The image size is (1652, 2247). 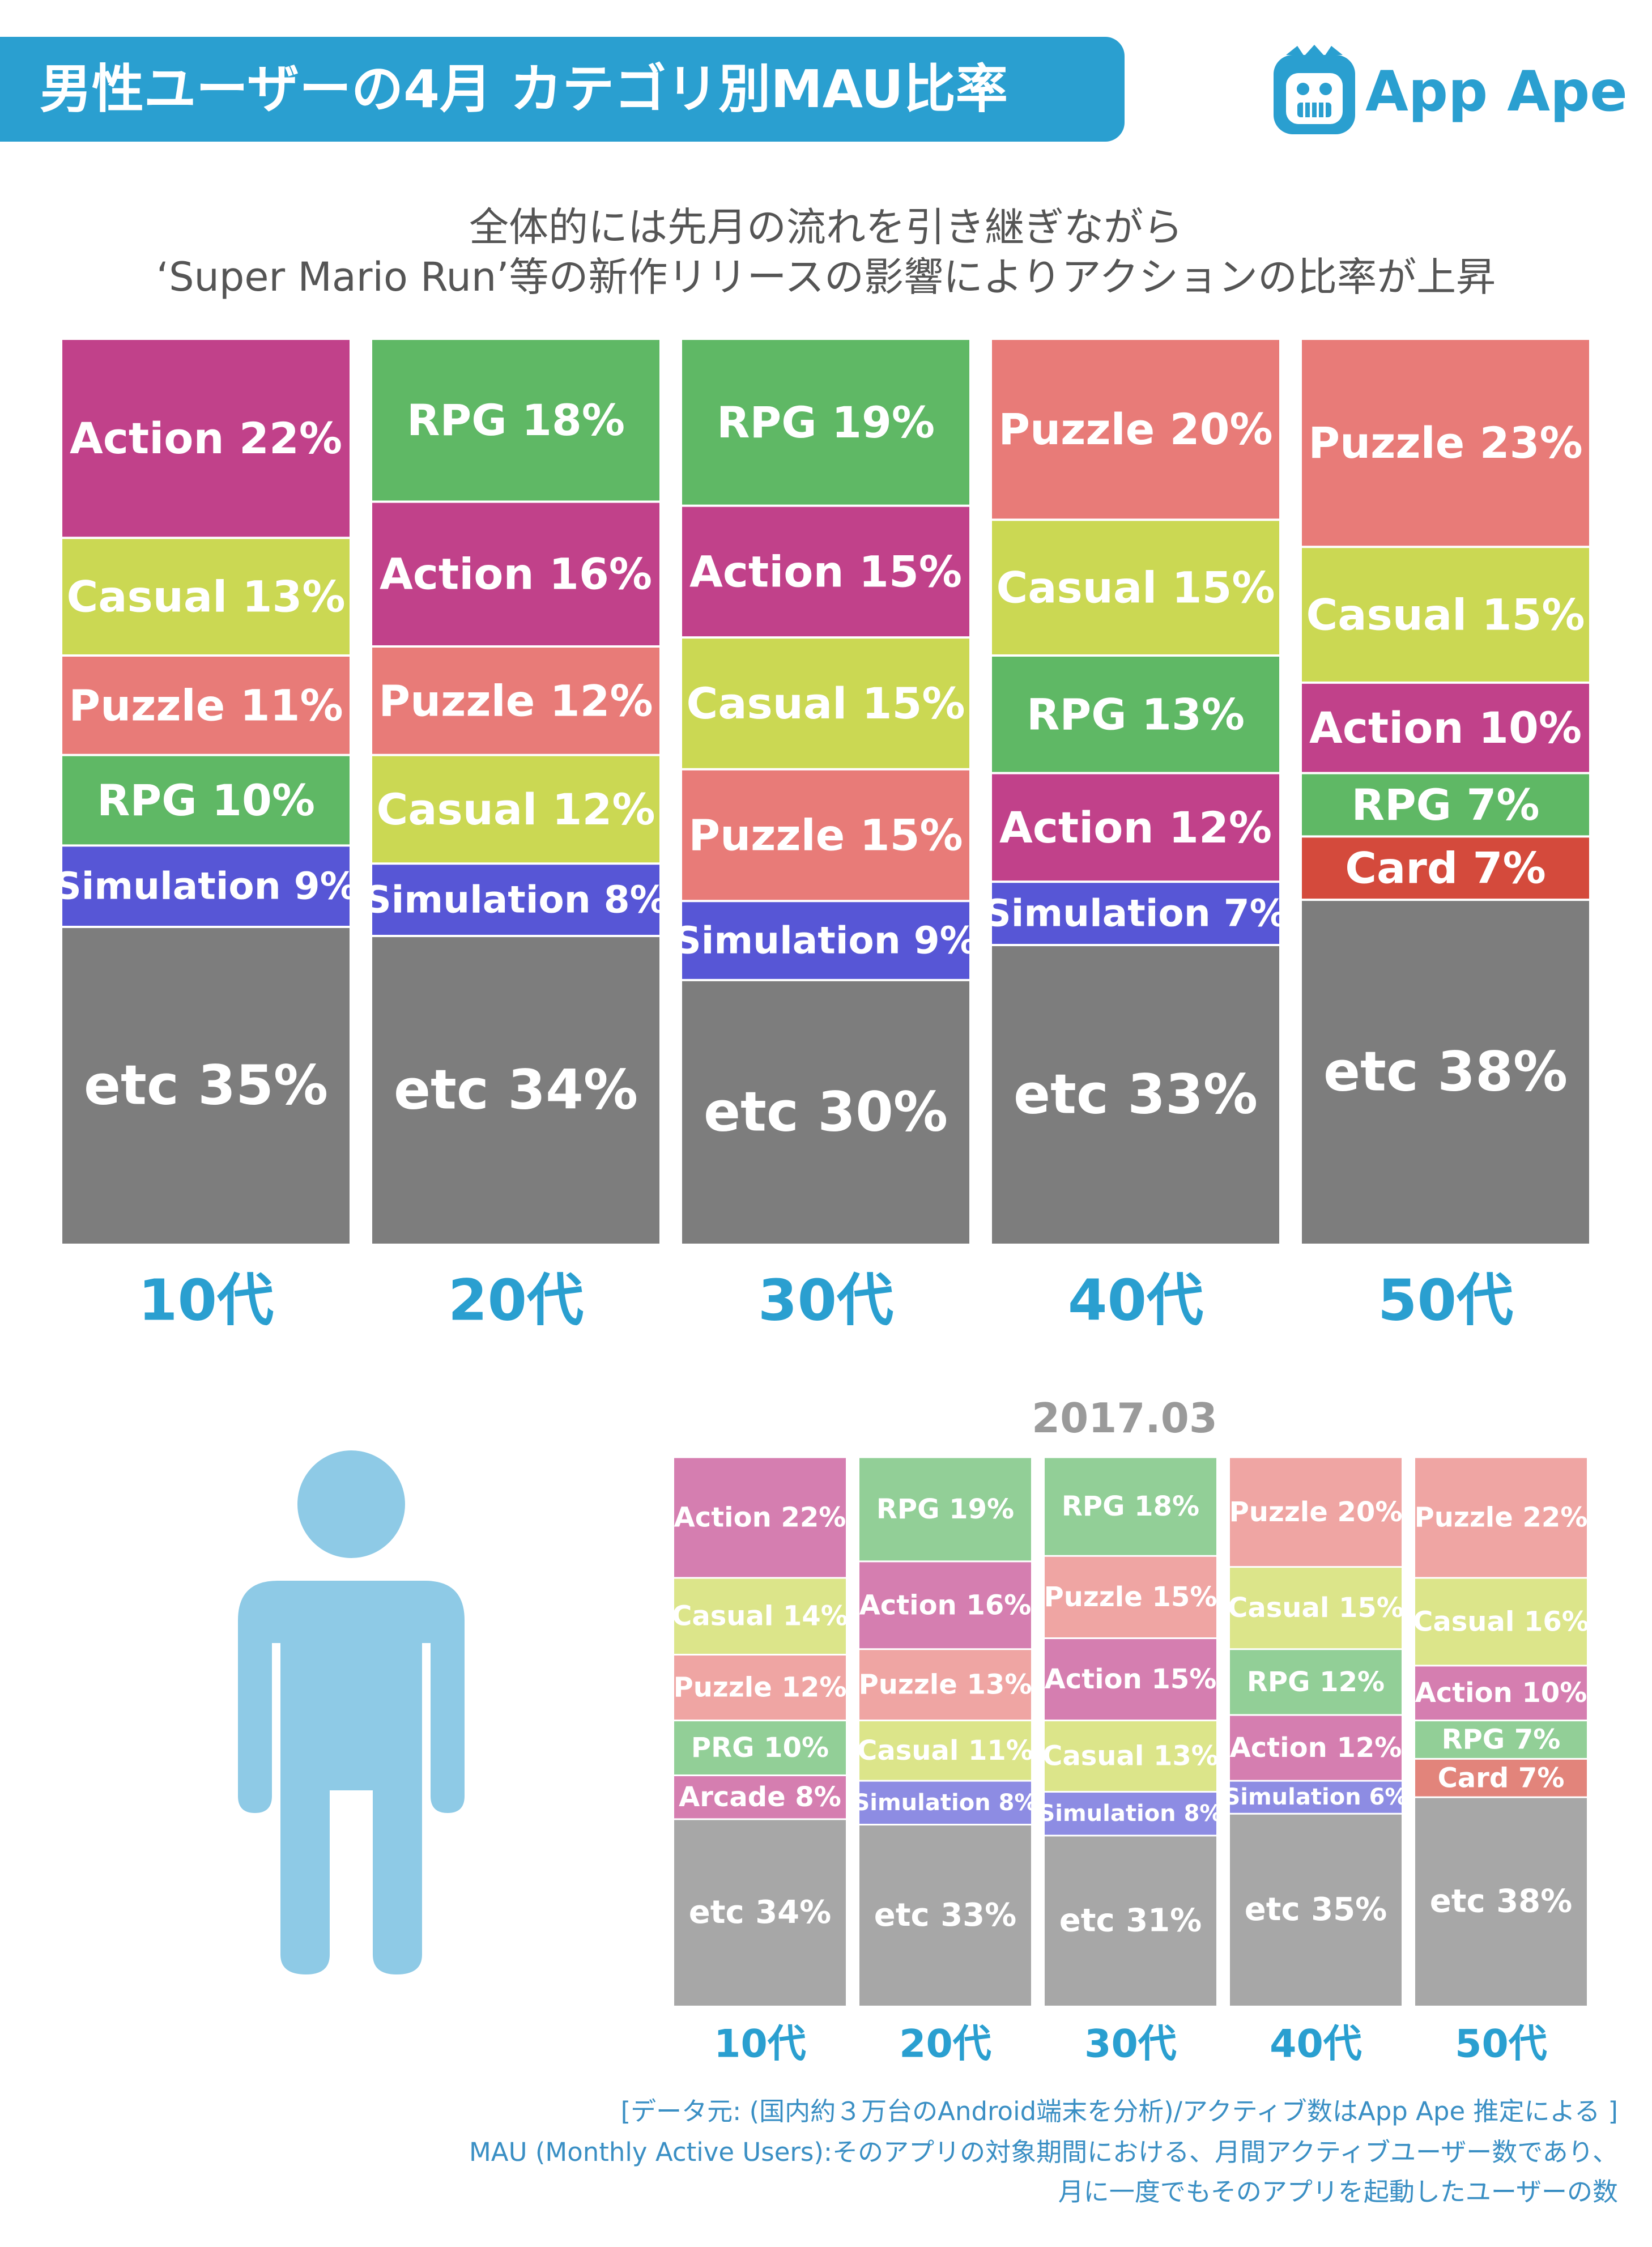 I want to click on segment-40-rpg: RPG 13%, so click(x=1135, y=713).